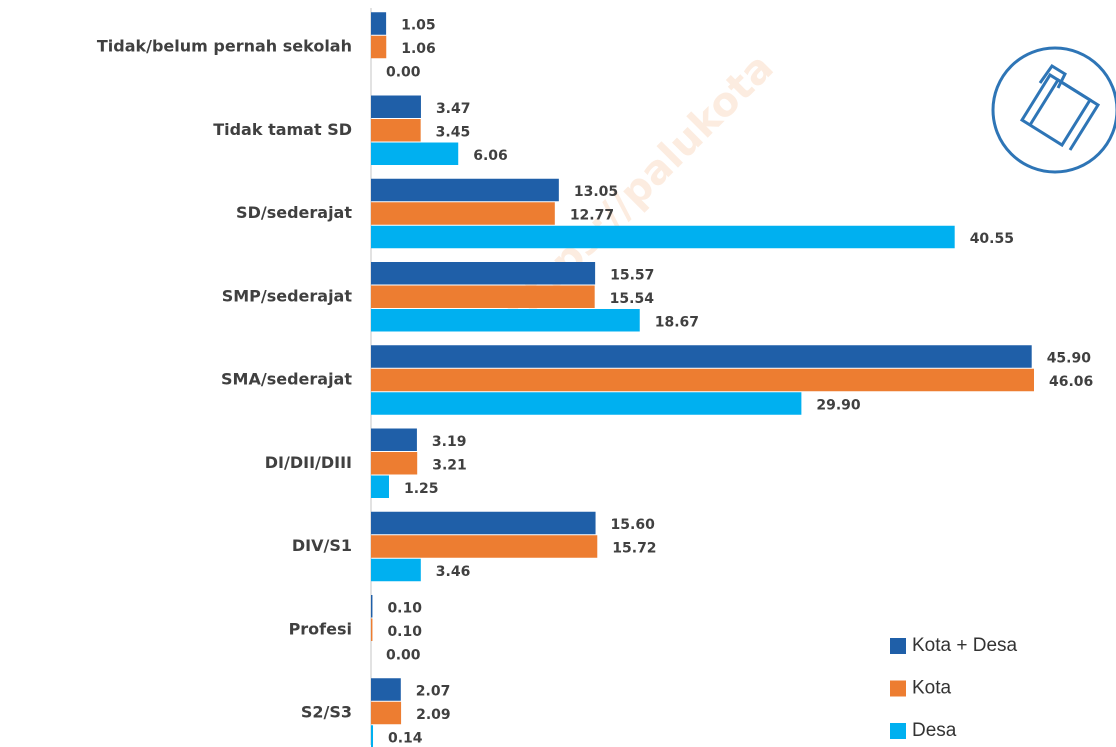  What do you see at coordinates (992, 239) in the screenshot?
I see `value-label: 40.55` at bounding box center [992, 239].